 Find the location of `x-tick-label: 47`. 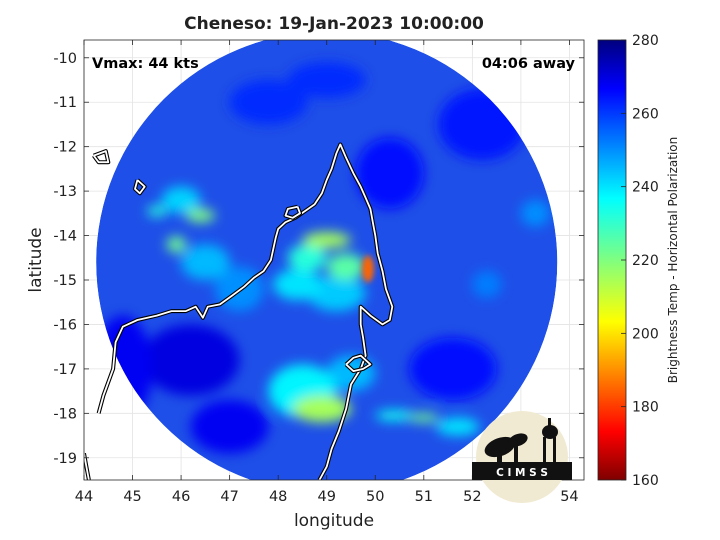

x-tick-label: 47 is located at coordinates (229, 497).